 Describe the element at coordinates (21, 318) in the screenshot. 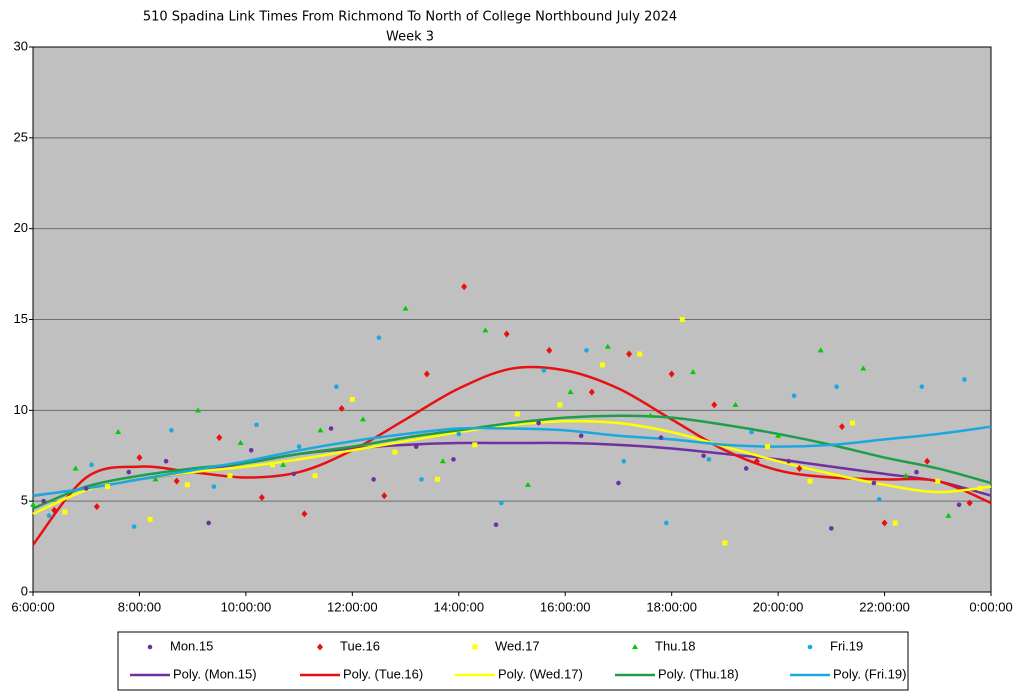

I see `y-tick-label: 15` at that location.